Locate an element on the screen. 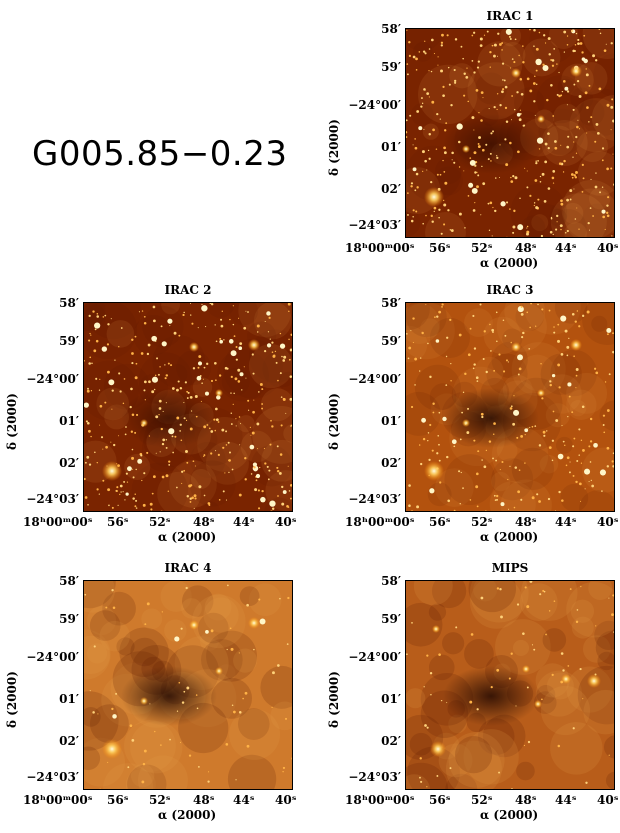 The height and width of the screenshot is (833, 620). figure-title: G005.85−0.23 is located at coordinates (160, 154).